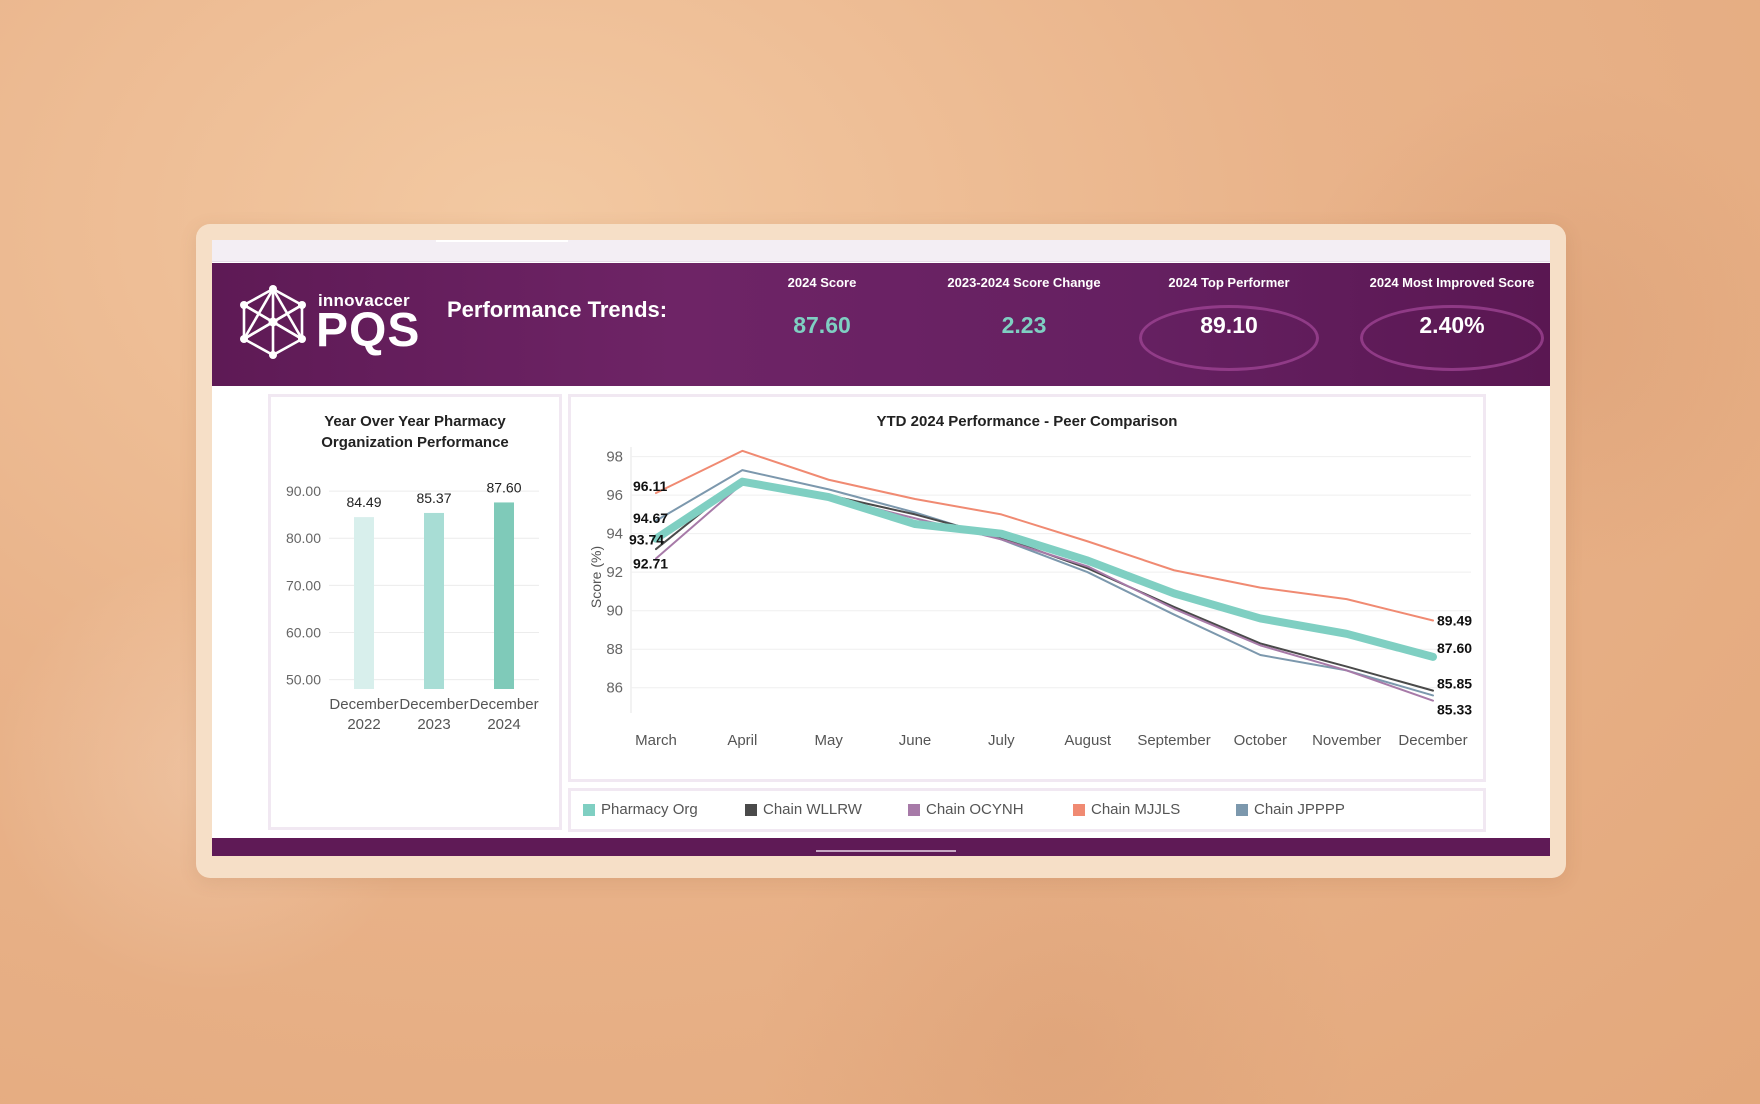  Describe the element at coordinates (1260, 740) in the screenshot. I see `line-x-tick-label: October` at that location.